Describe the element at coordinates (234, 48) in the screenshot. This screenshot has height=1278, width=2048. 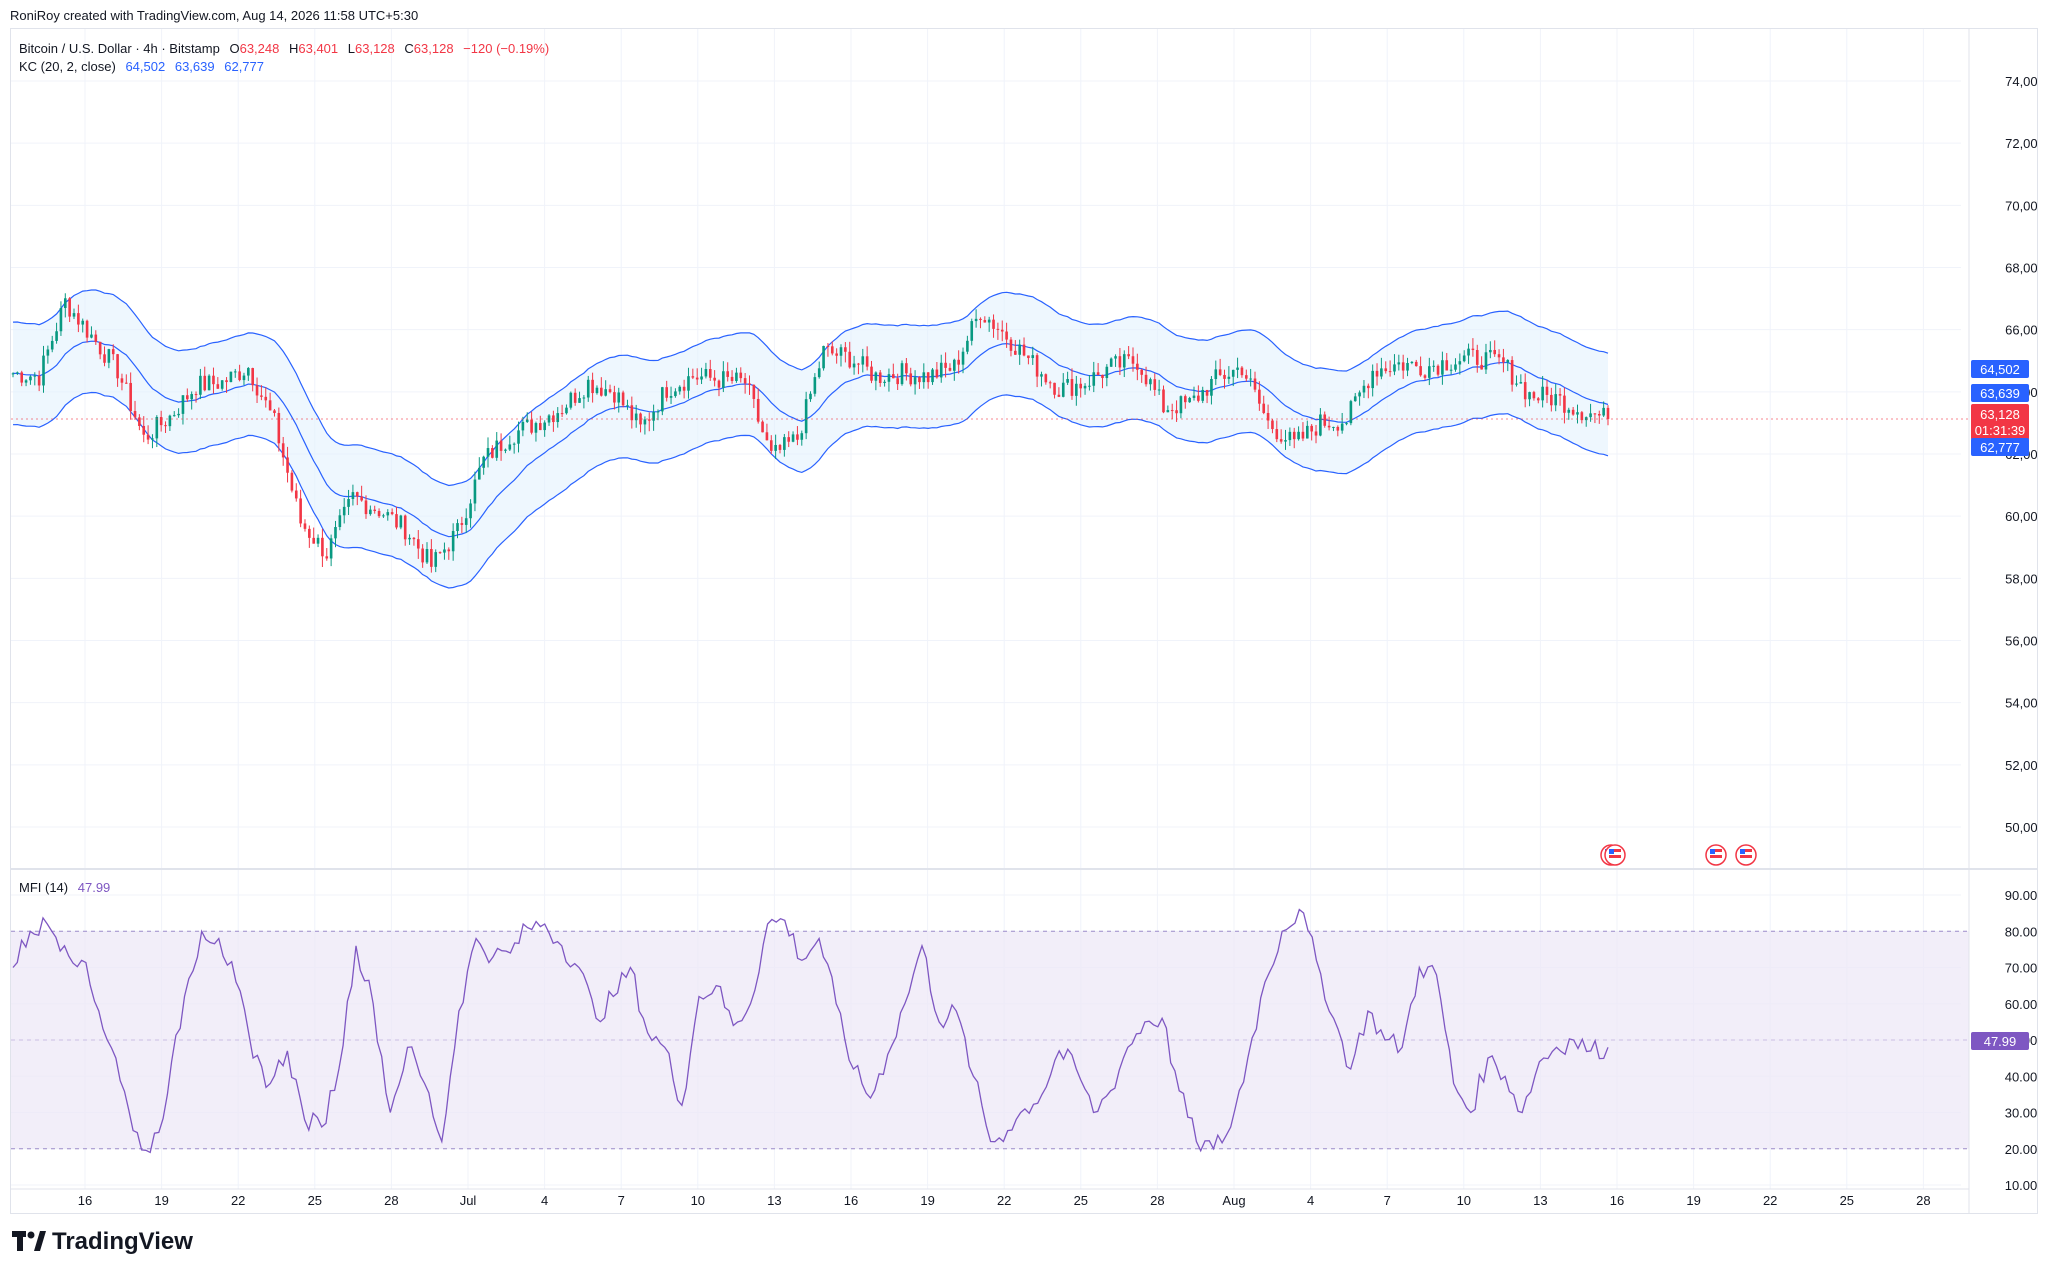
I see `legend-open-label: O` at that location.